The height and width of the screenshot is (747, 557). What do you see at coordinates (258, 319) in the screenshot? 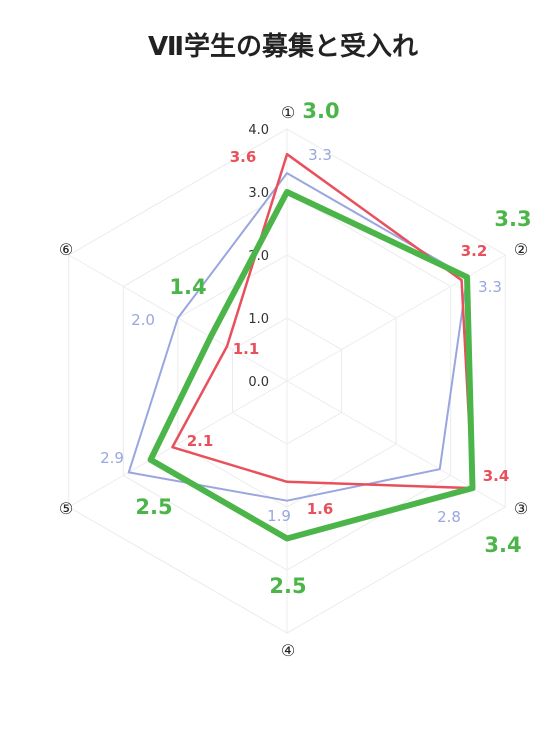
I see `tick-label: 1.0` at bounding box center [258, 319].